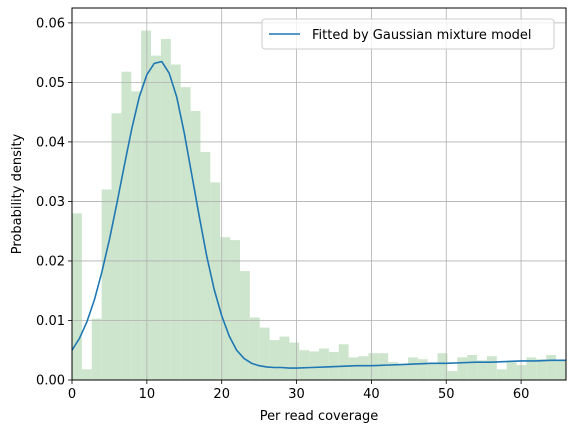 The image size is (576, 432). What do you see at coordinates (371, 394) in the screenshot?
I see `x-tick-label: 40` at bounding box center [371, 394].